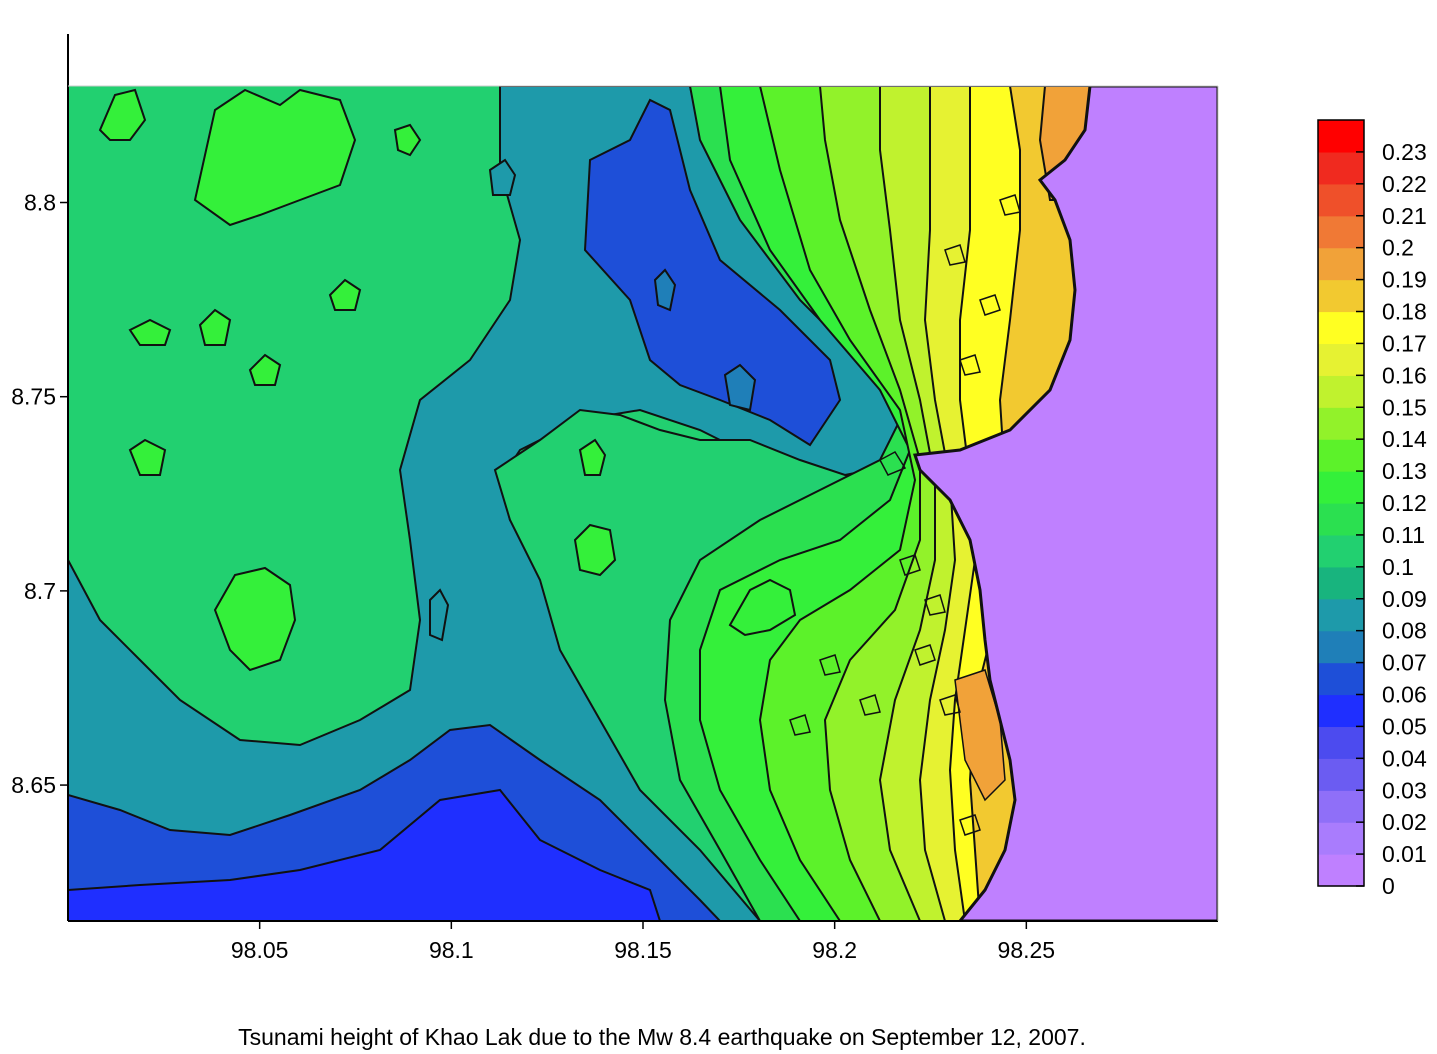 This screenshot has height=1054, width=1437. What do you see at coordinates (1404, 439) in the screenshot?
I see `colorbar-tick-label: 0.14` at bounding box center [1404, 439].